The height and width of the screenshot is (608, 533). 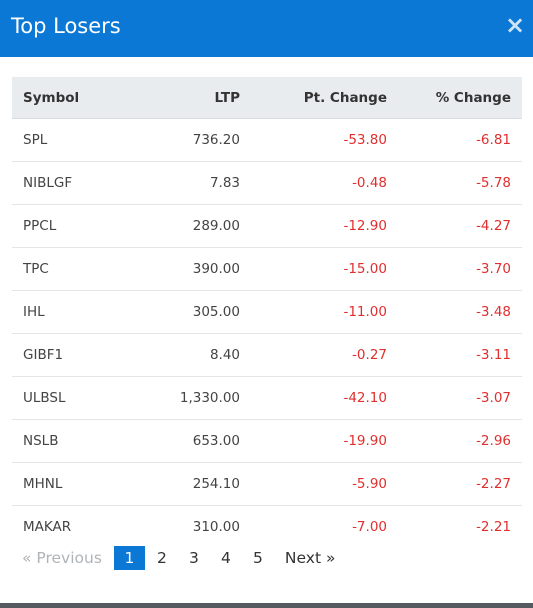 What do you see at coordinates (72, 484) in the screenshot?
I see `symbol-cell: MHNL` at bounding box center [72, 484].